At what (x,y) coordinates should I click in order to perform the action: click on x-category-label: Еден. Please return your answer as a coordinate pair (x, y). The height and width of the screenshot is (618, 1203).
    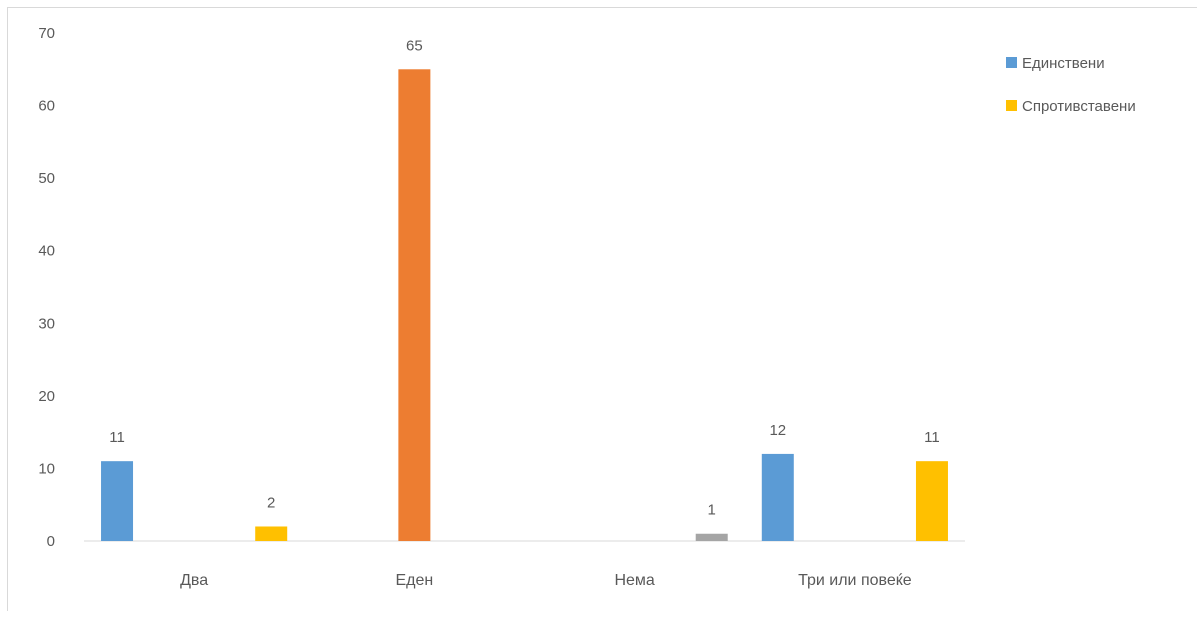
    Looking at the image, I should click on (415, 580).